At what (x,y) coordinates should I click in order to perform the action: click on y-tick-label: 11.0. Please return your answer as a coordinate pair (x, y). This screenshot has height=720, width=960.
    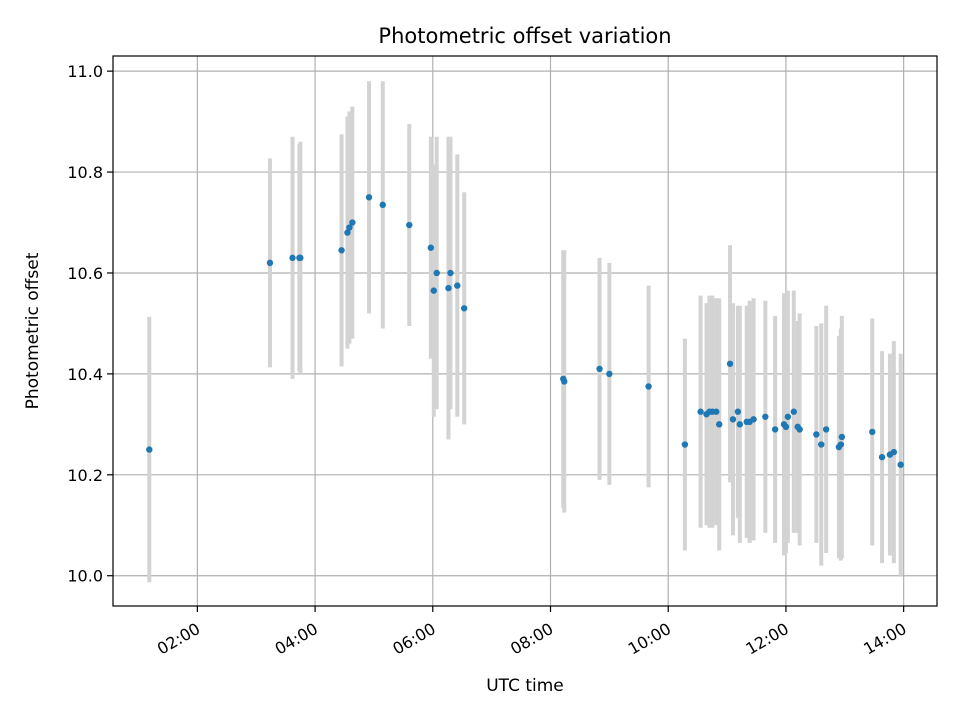
    Looking at the image, I should click on (85, 71).